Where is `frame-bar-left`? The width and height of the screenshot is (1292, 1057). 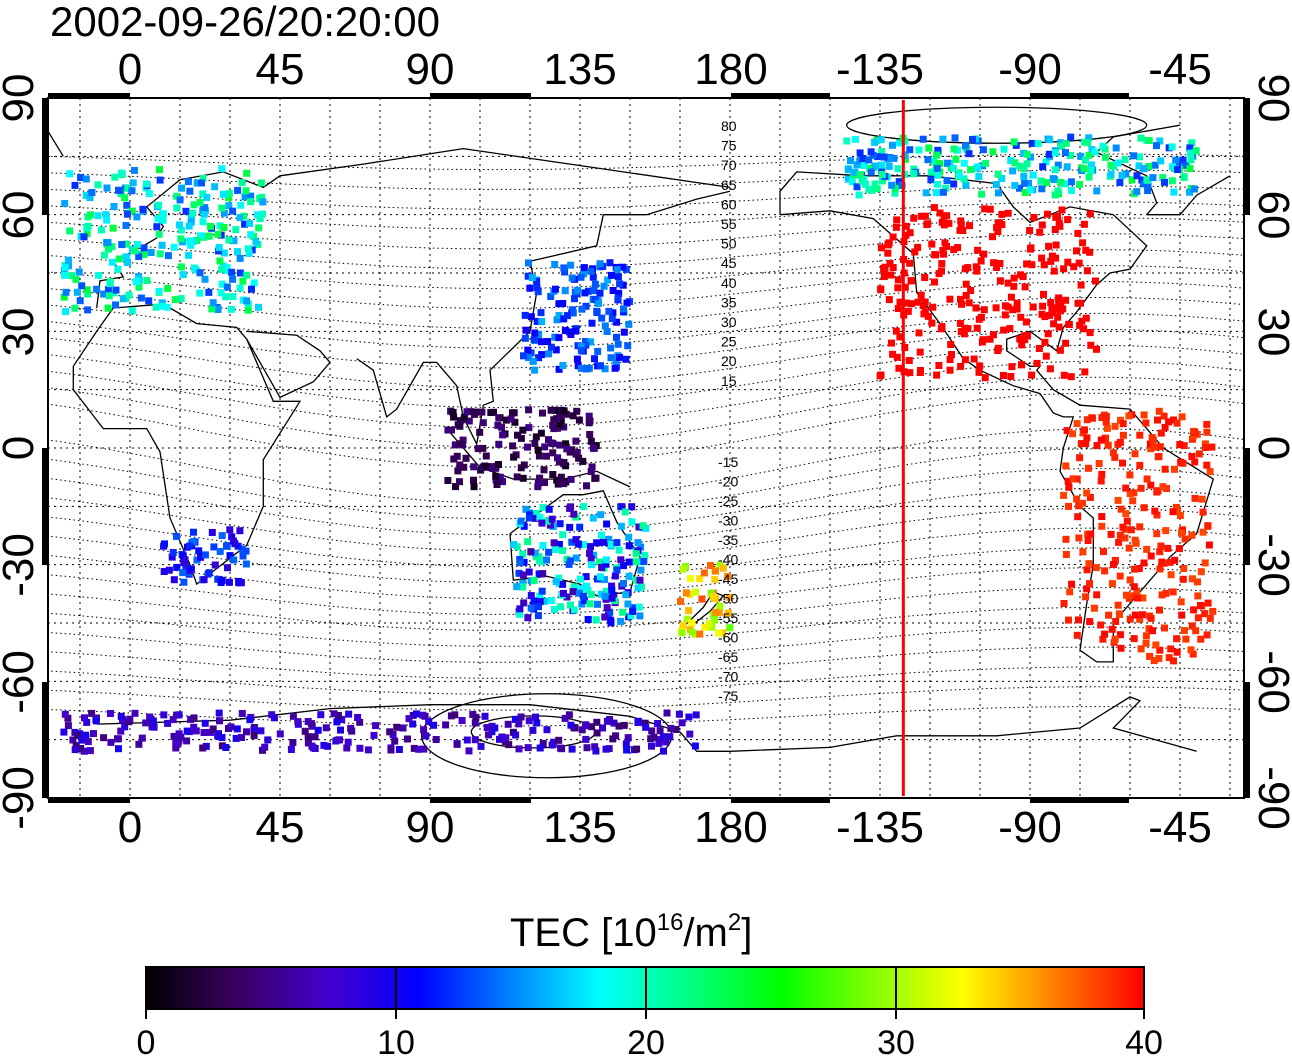 frame-bar-left is located at coordinates (45, 740).